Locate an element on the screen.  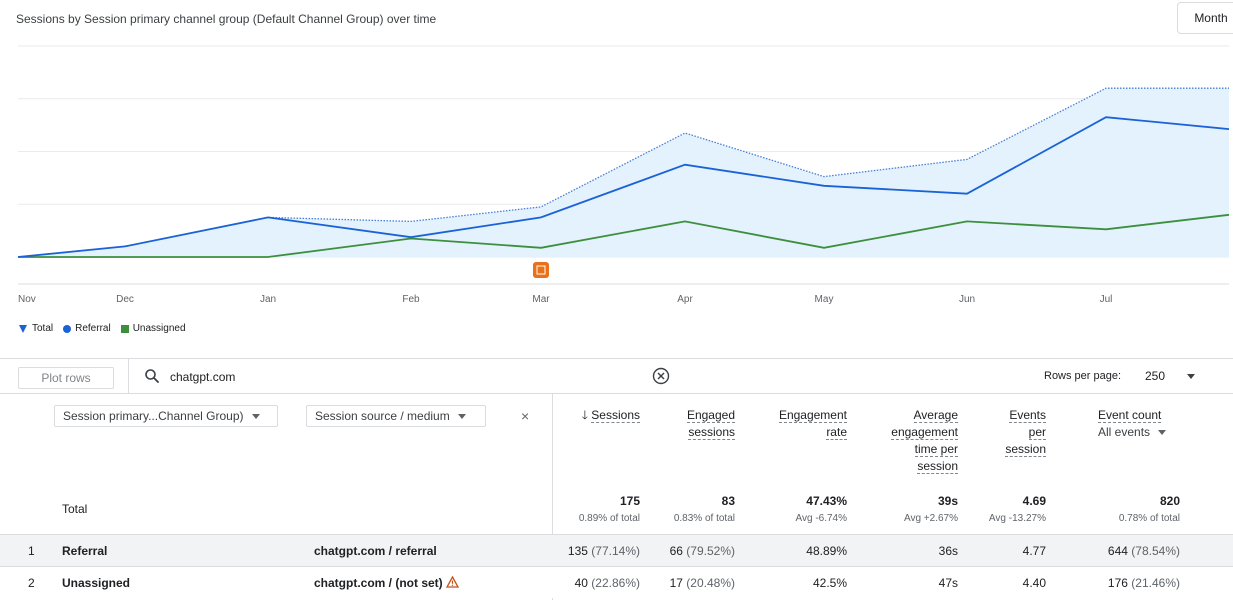
toolbar-divider is located at coordinates (128, 376).